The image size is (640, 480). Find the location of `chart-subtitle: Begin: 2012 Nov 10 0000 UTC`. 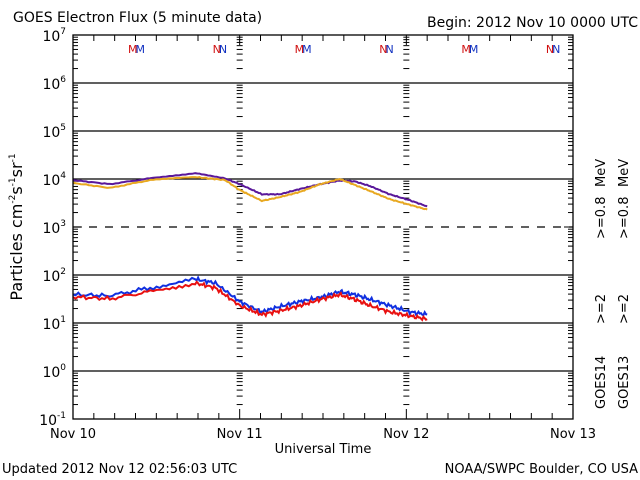

chart-subtitle: Begin: 2012 Nov 10 0000 UTC is located at coordinates (532, 23).